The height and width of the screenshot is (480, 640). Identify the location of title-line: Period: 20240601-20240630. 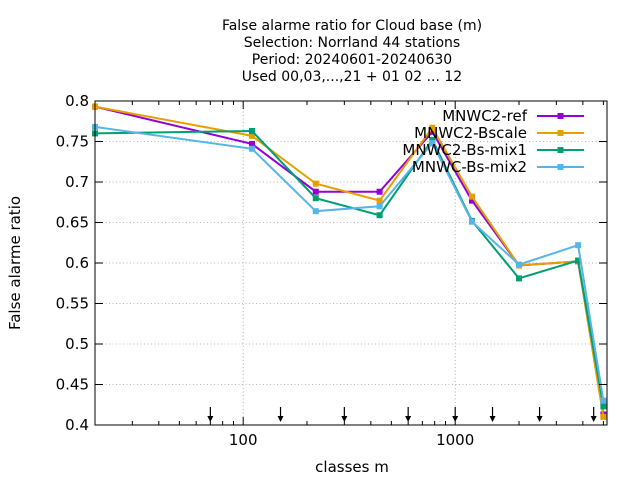
(352, 60).